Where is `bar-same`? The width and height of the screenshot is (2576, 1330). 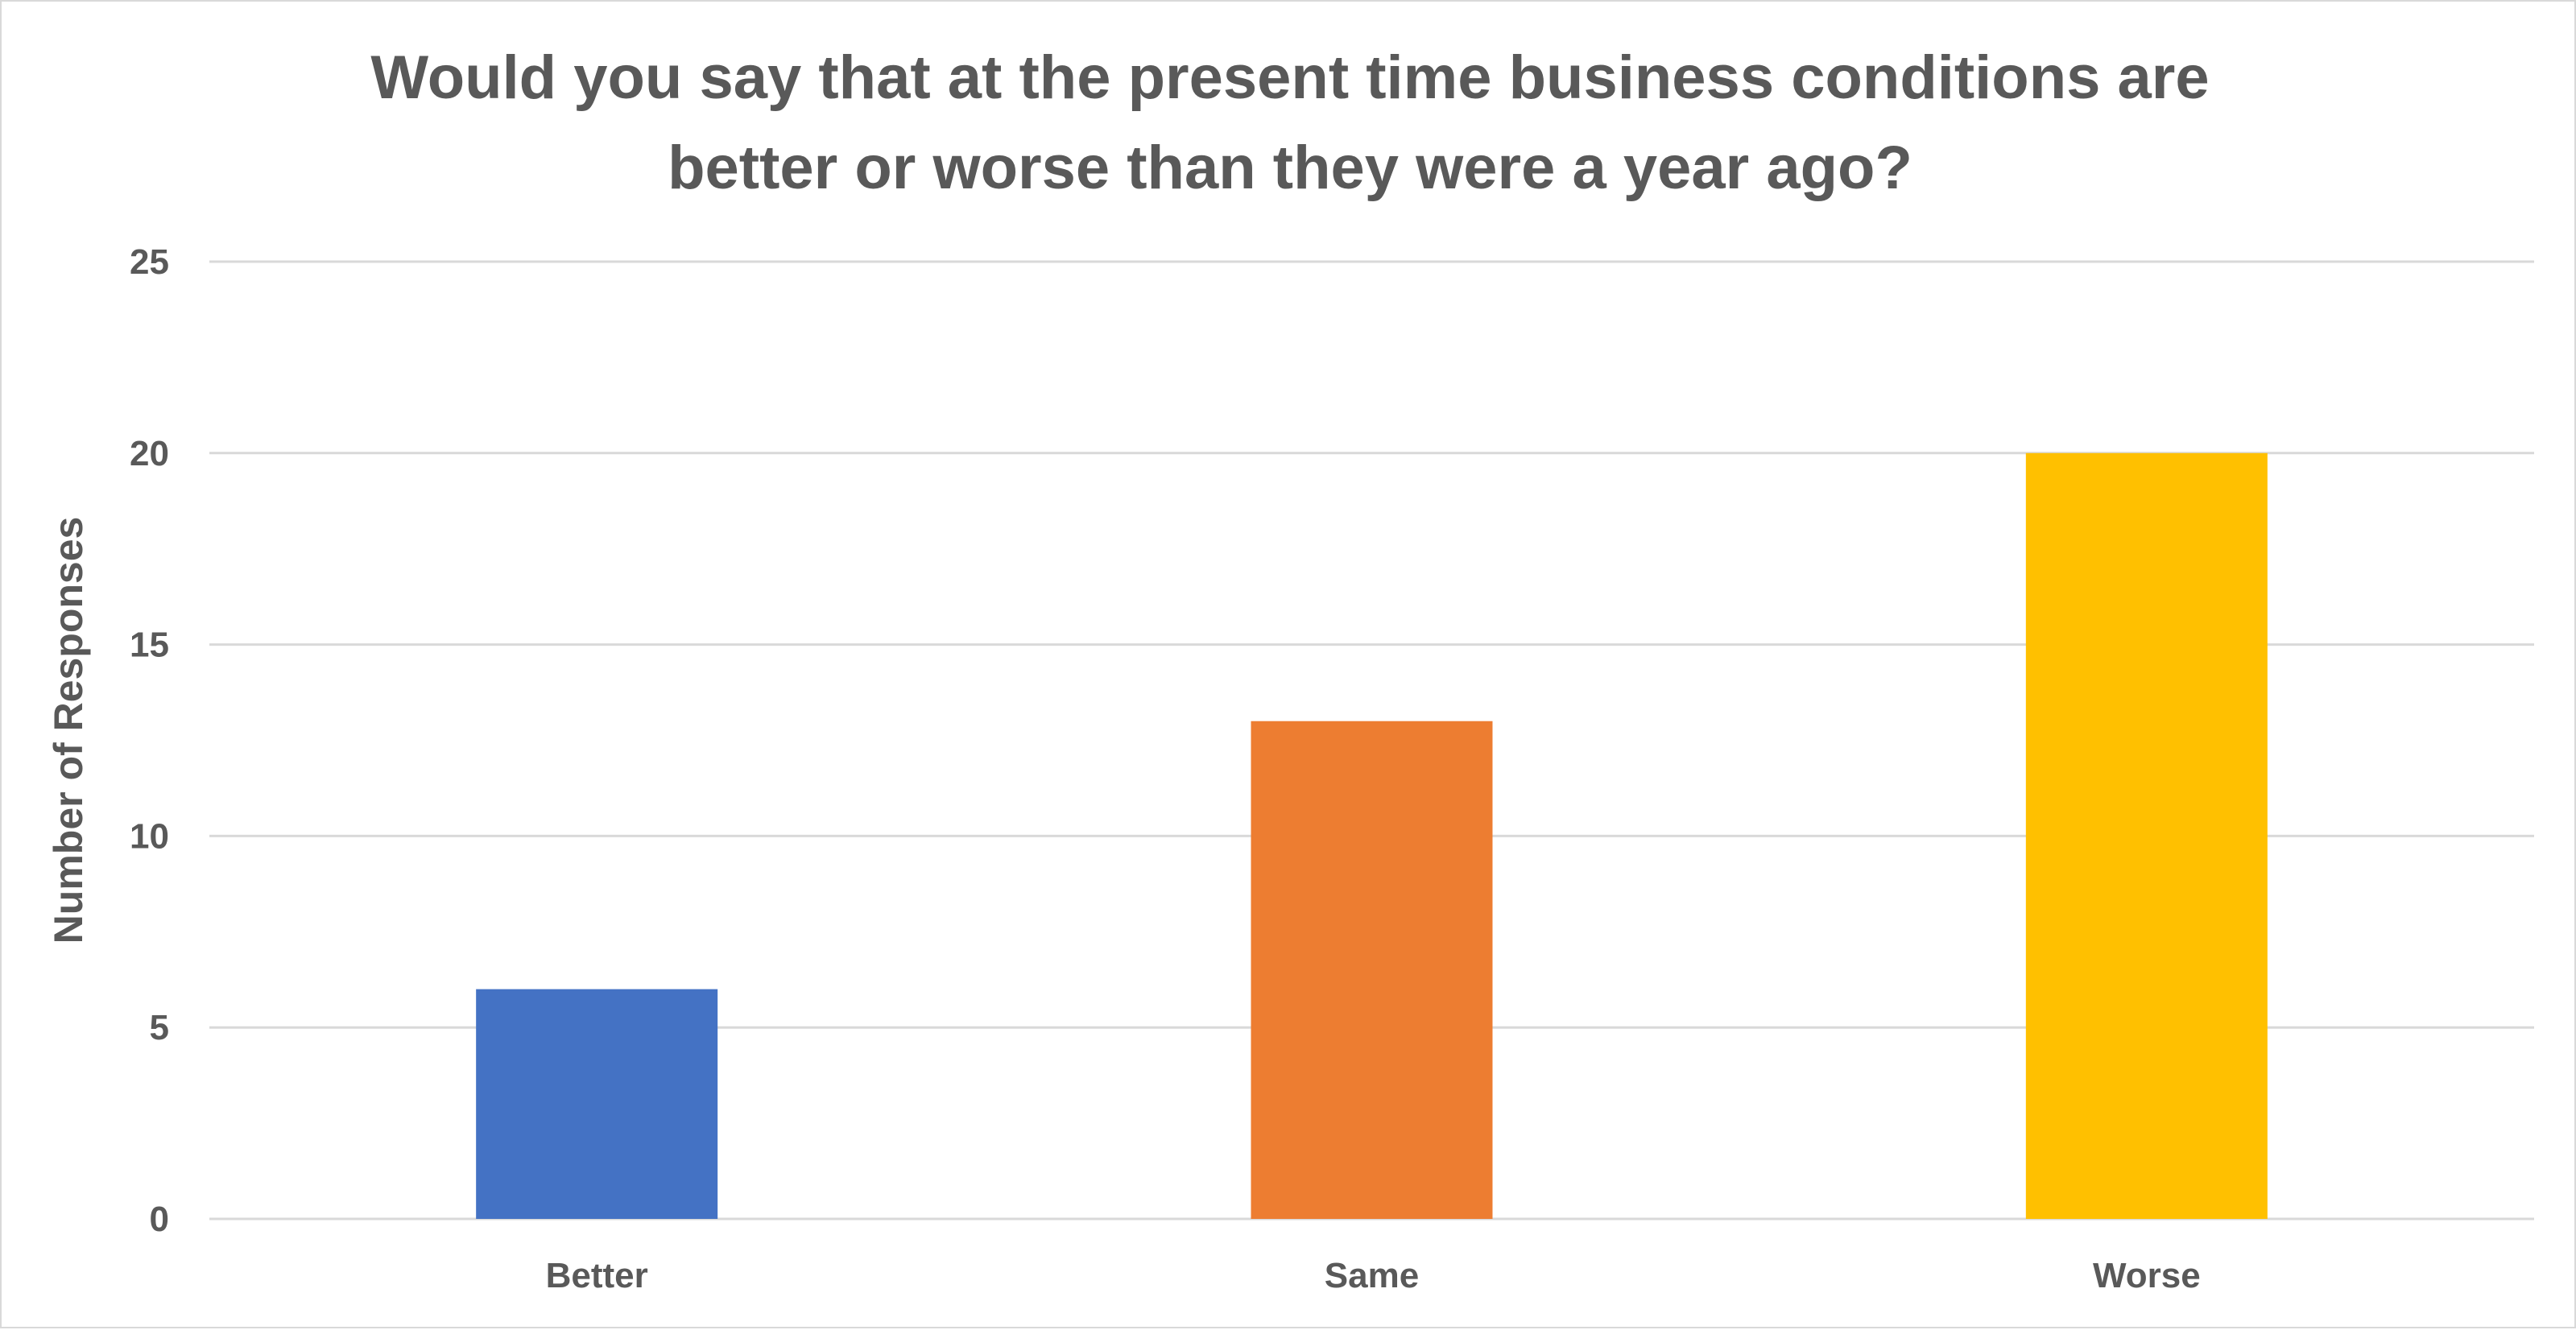
bar-same is located at coordinates (1372, 970).